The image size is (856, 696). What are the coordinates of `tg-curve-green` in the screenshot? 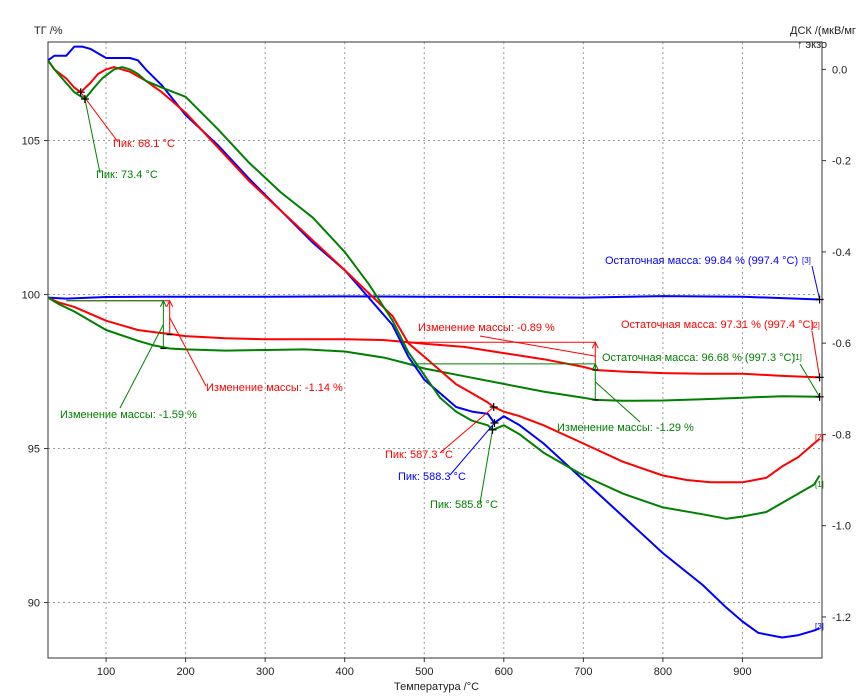 It's located at (433, 349).